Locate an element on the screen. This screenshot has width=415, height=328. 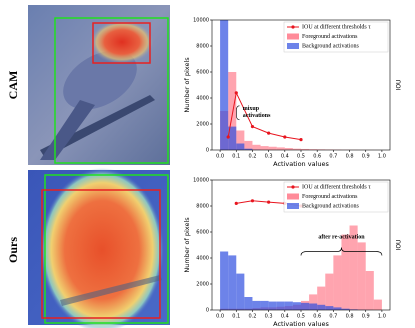
row-label: CAM is located at coordinates (13, 85).